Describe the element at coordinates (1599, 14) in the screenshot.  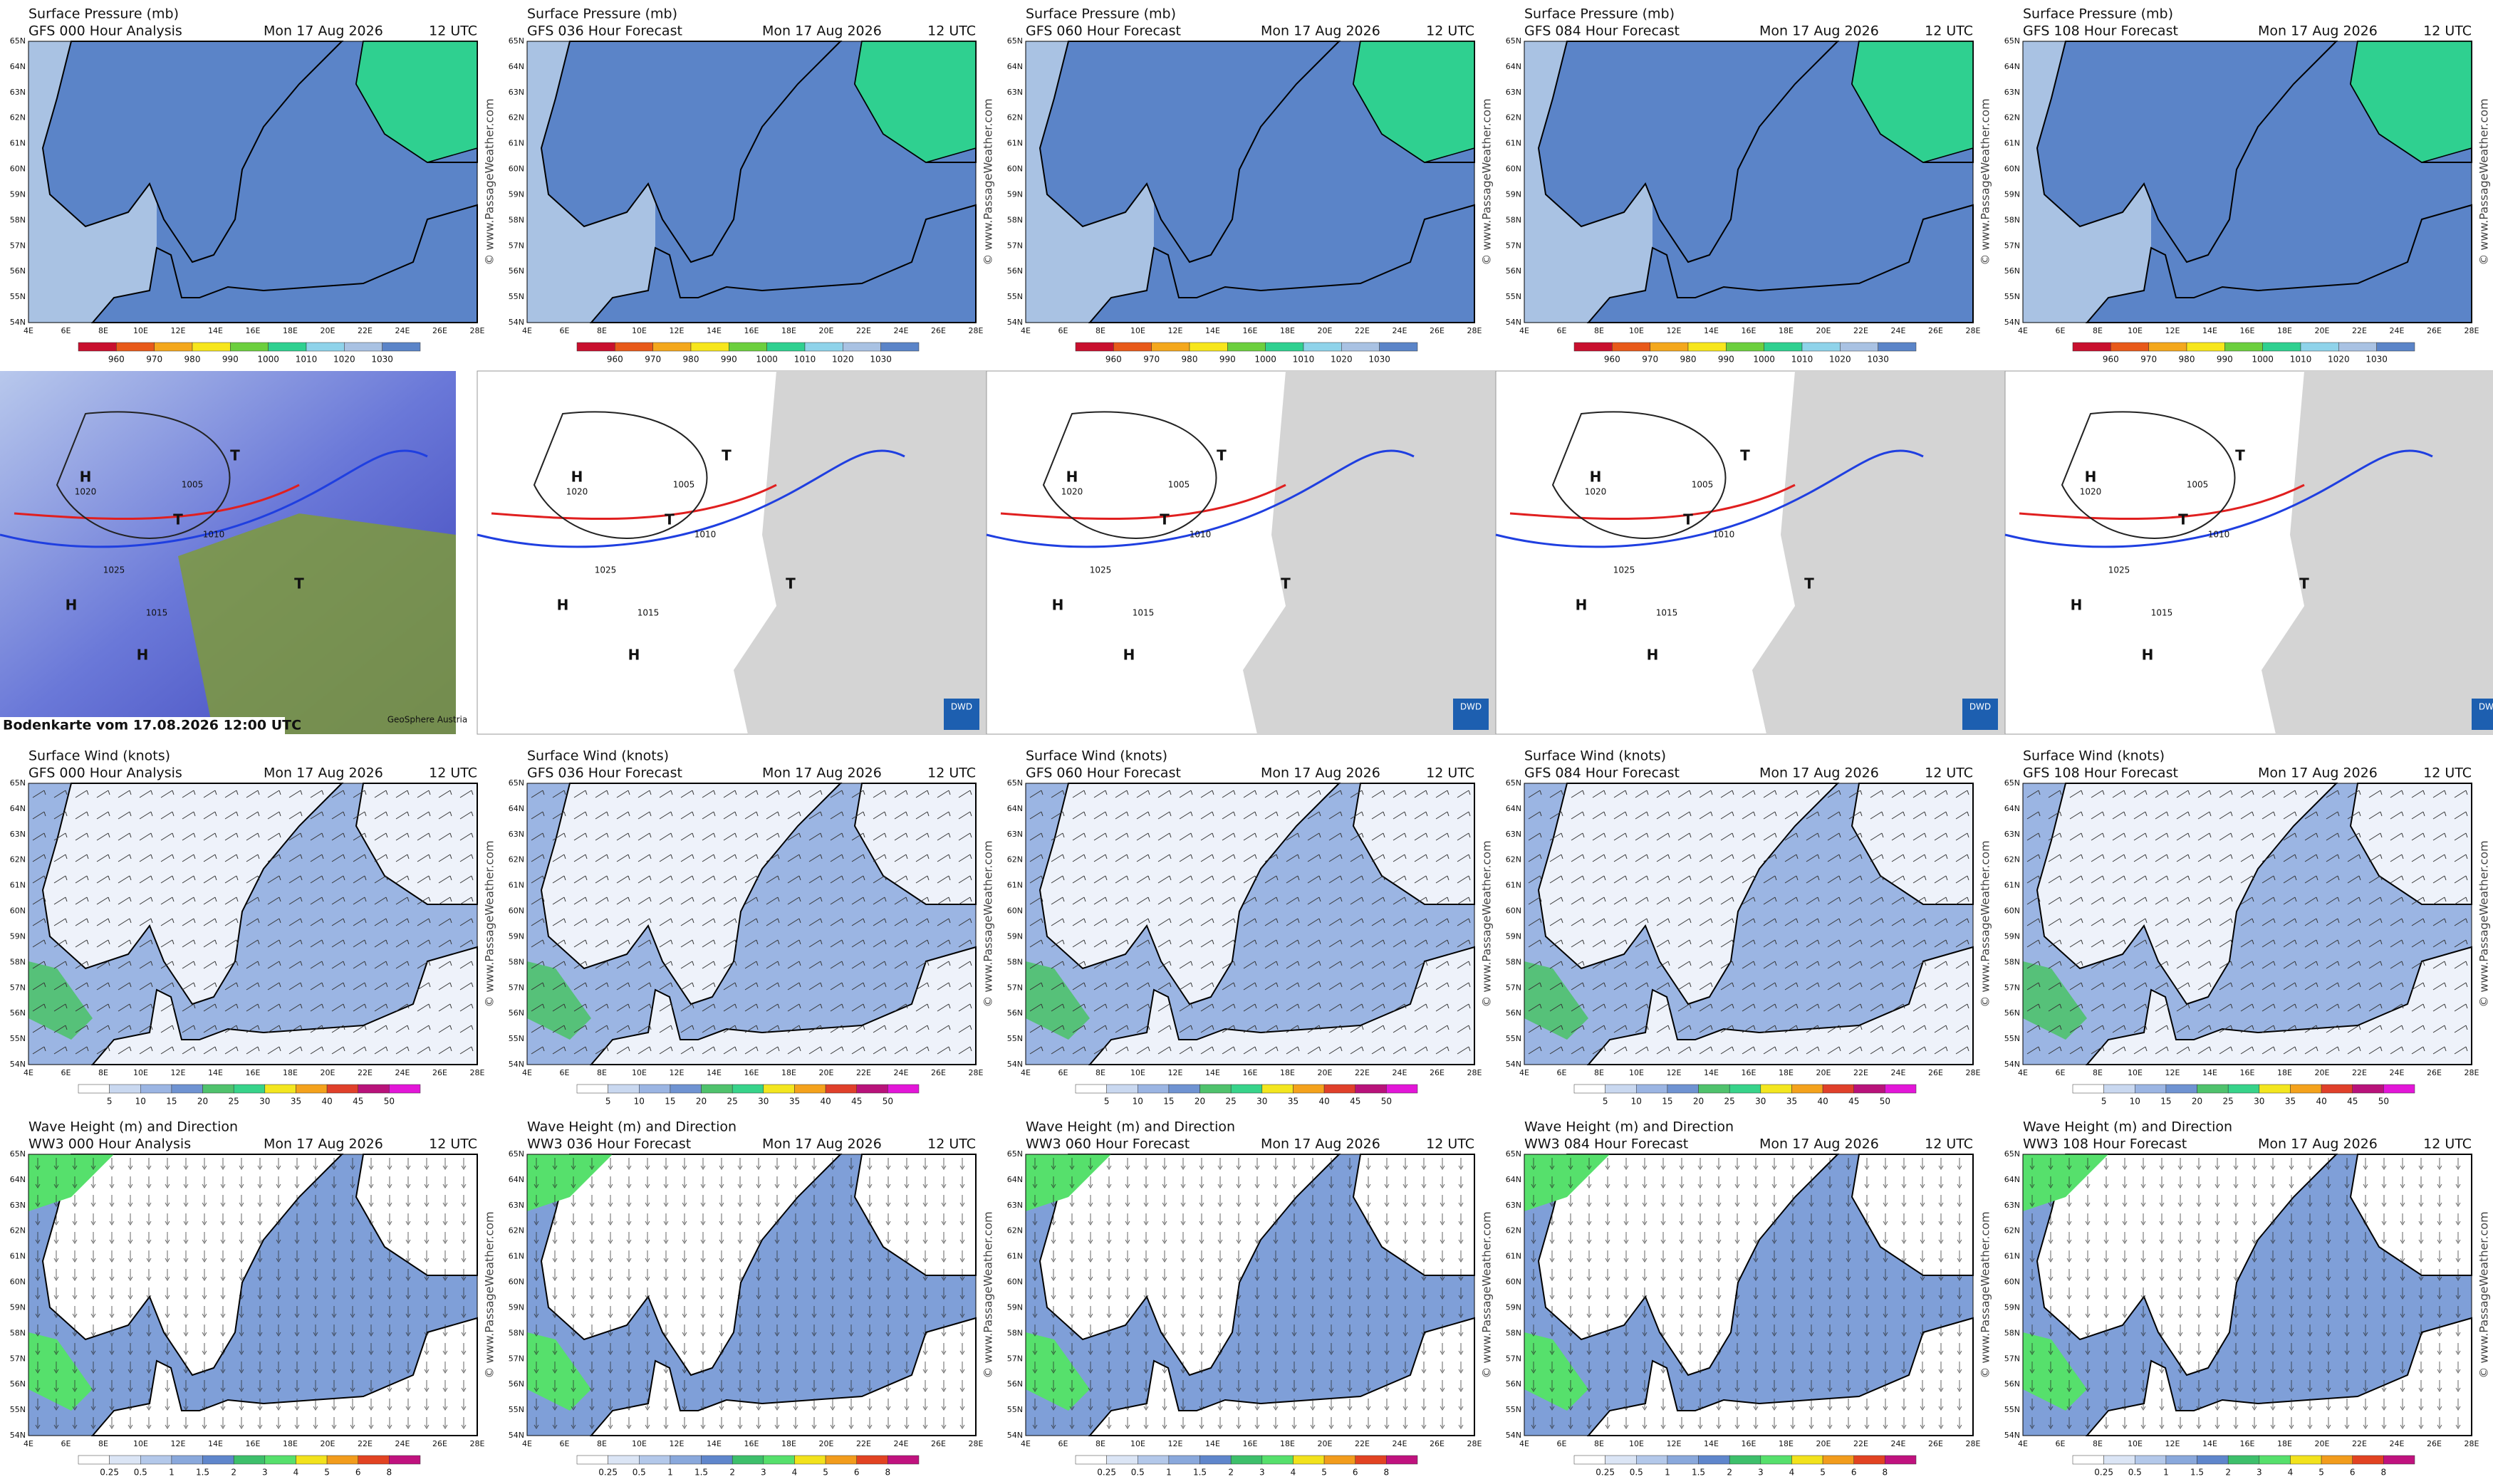
I see `panel-title: Surface Pressure (mb)` at that location.